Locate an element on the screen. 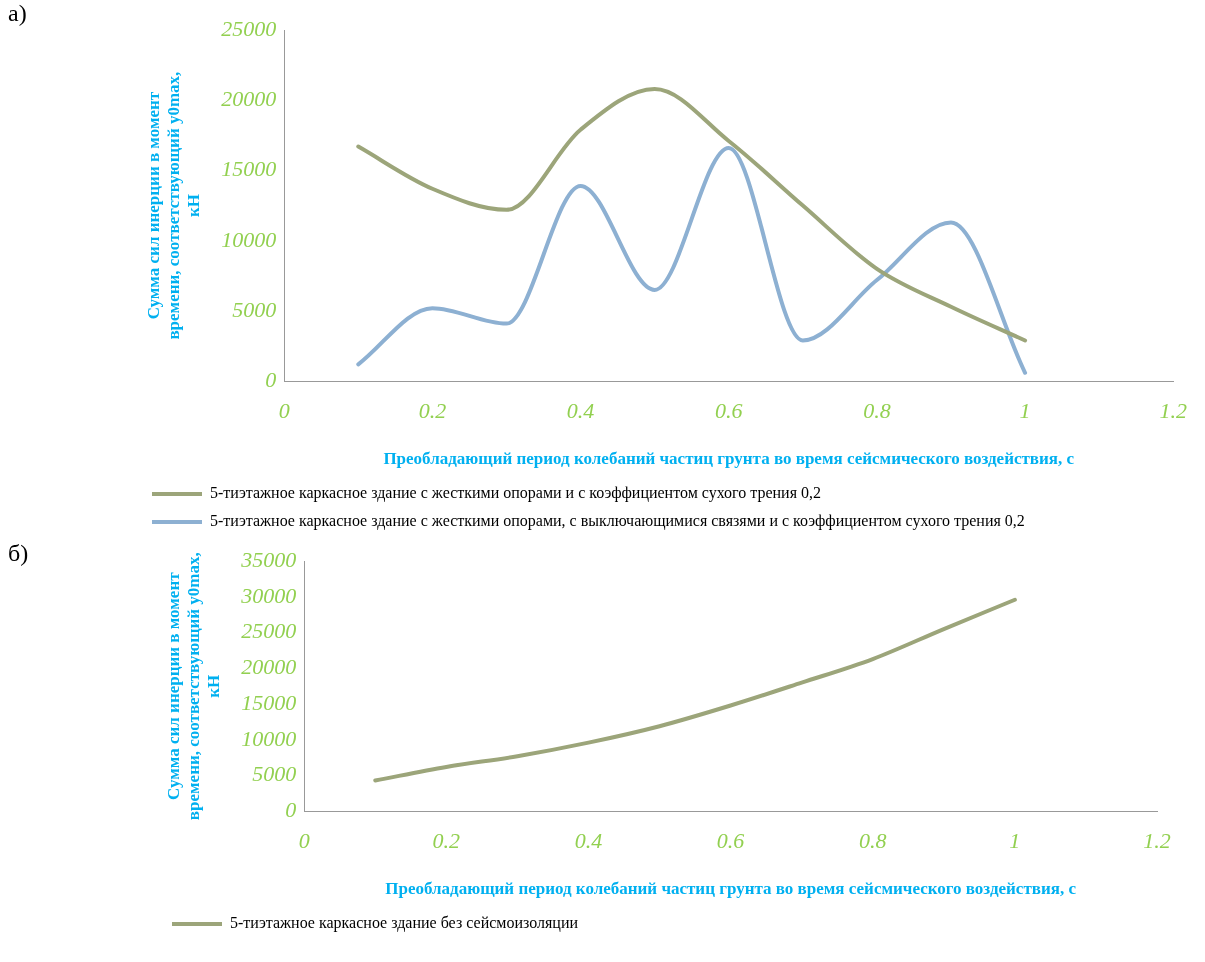  legend-label: 5-тиэтажное каркасное здание с жесткими опорами и с коэффициентом сухого трения 0,2 is located at coordinates (515, 493).